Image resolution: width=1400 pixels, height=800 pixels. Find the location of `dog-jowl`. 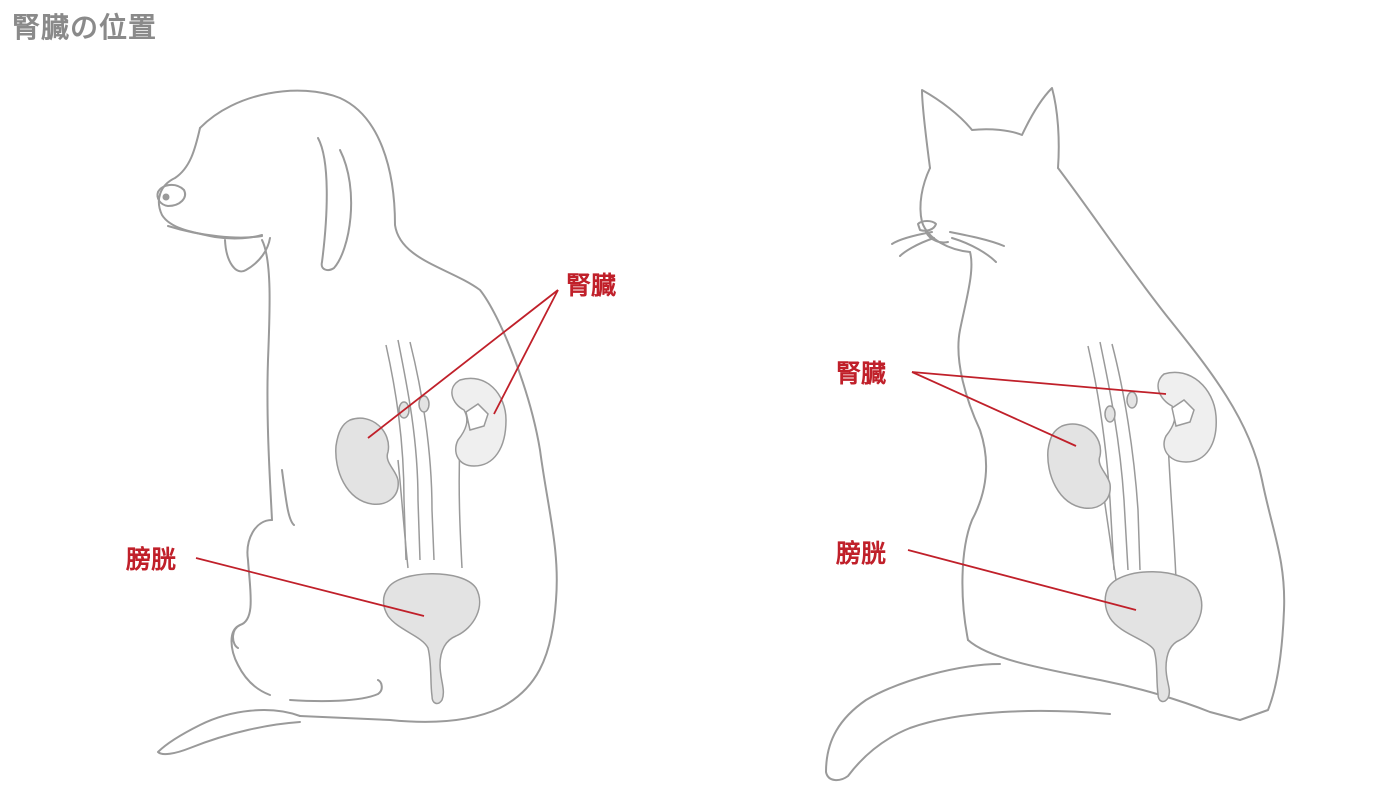

dog-jowl is located at coordinates (247, 255).